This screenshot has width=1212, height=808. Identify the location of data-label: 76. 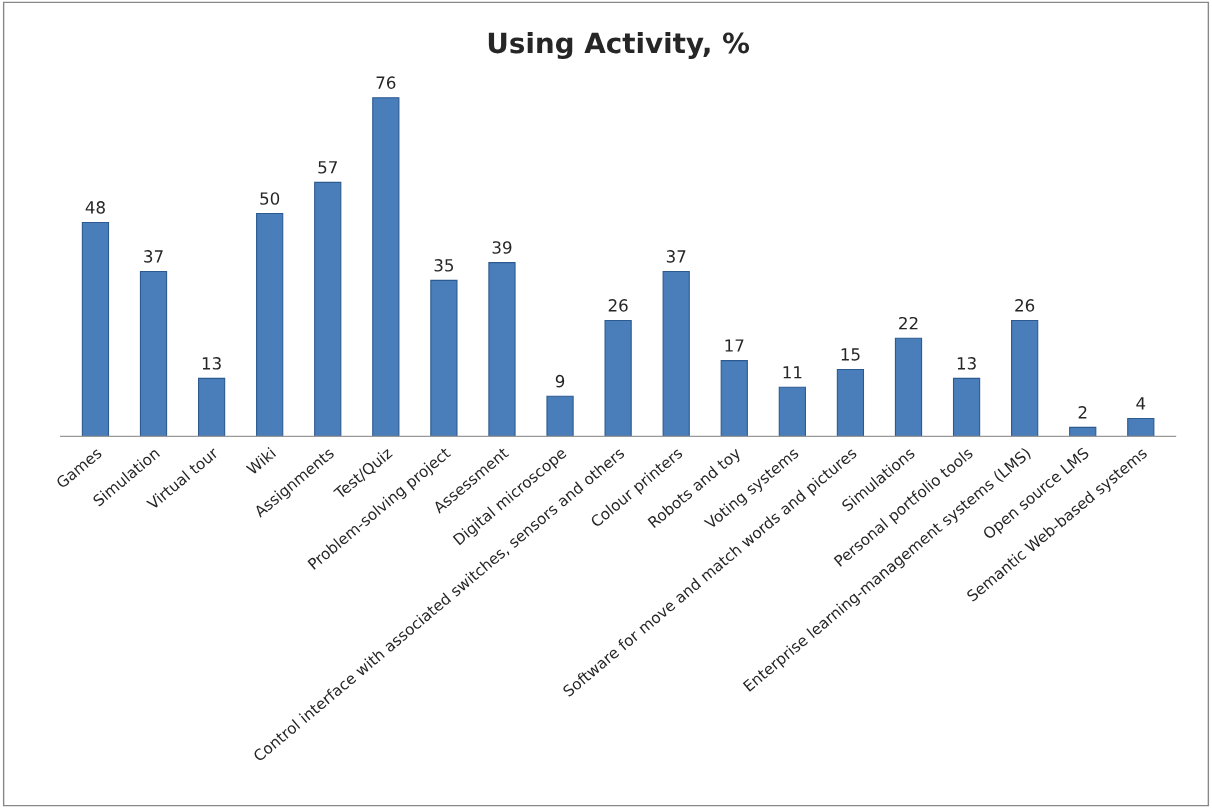
(386, 82).